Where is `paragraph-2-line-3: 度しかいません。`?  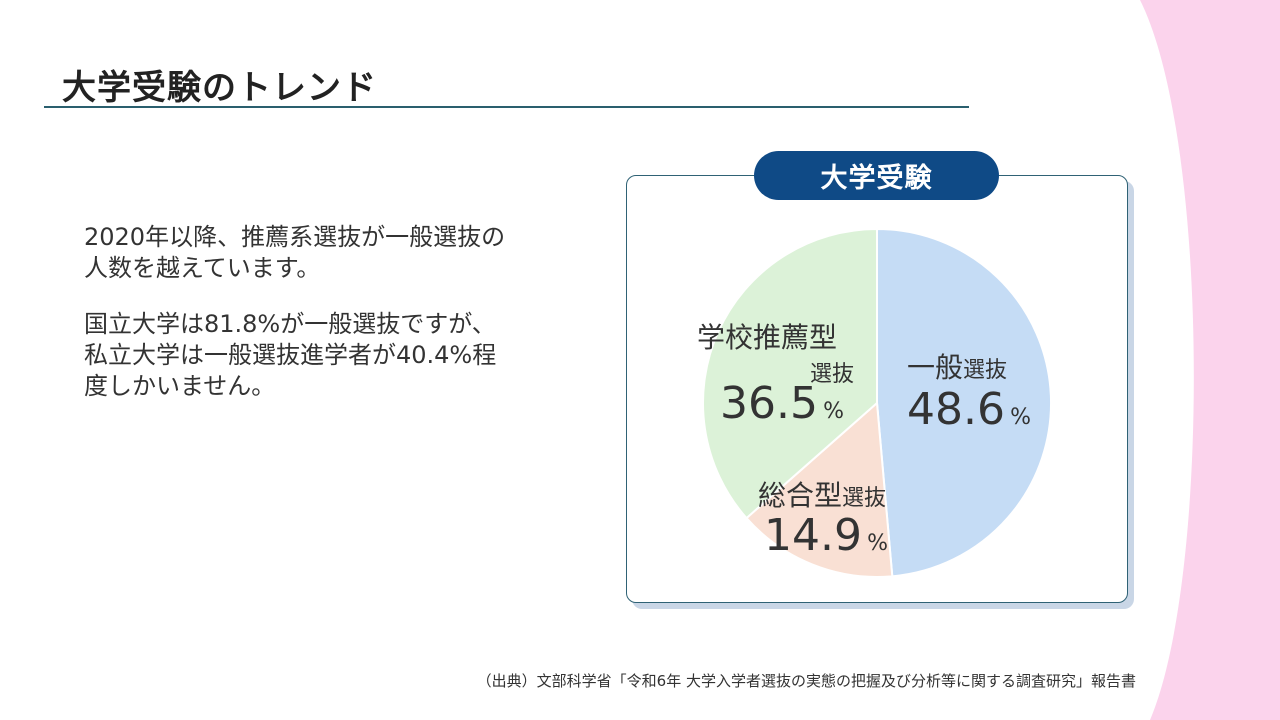 paragraph-2-line-3: 度しかいません。 is located at coordinates (180, 386).